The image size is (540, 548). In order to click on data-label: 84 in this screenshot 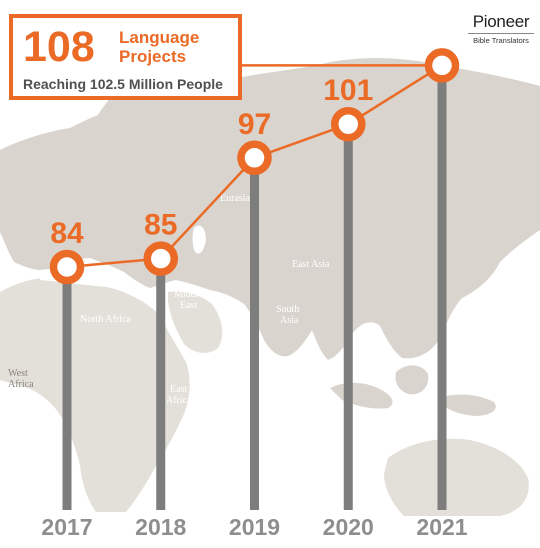, I will do `click(67, 233)`.